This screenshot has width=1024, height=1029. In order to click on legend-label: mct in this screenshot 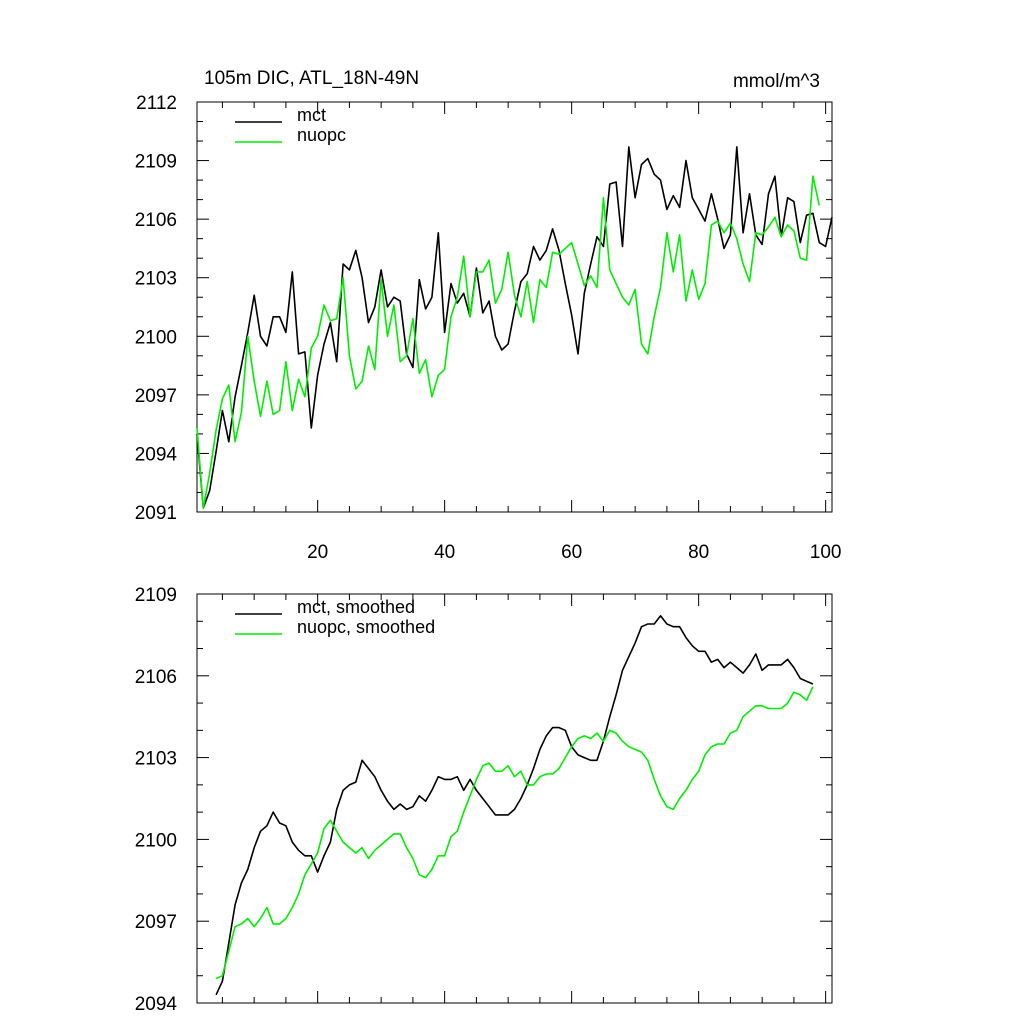, I will do `click(311, 115)`.